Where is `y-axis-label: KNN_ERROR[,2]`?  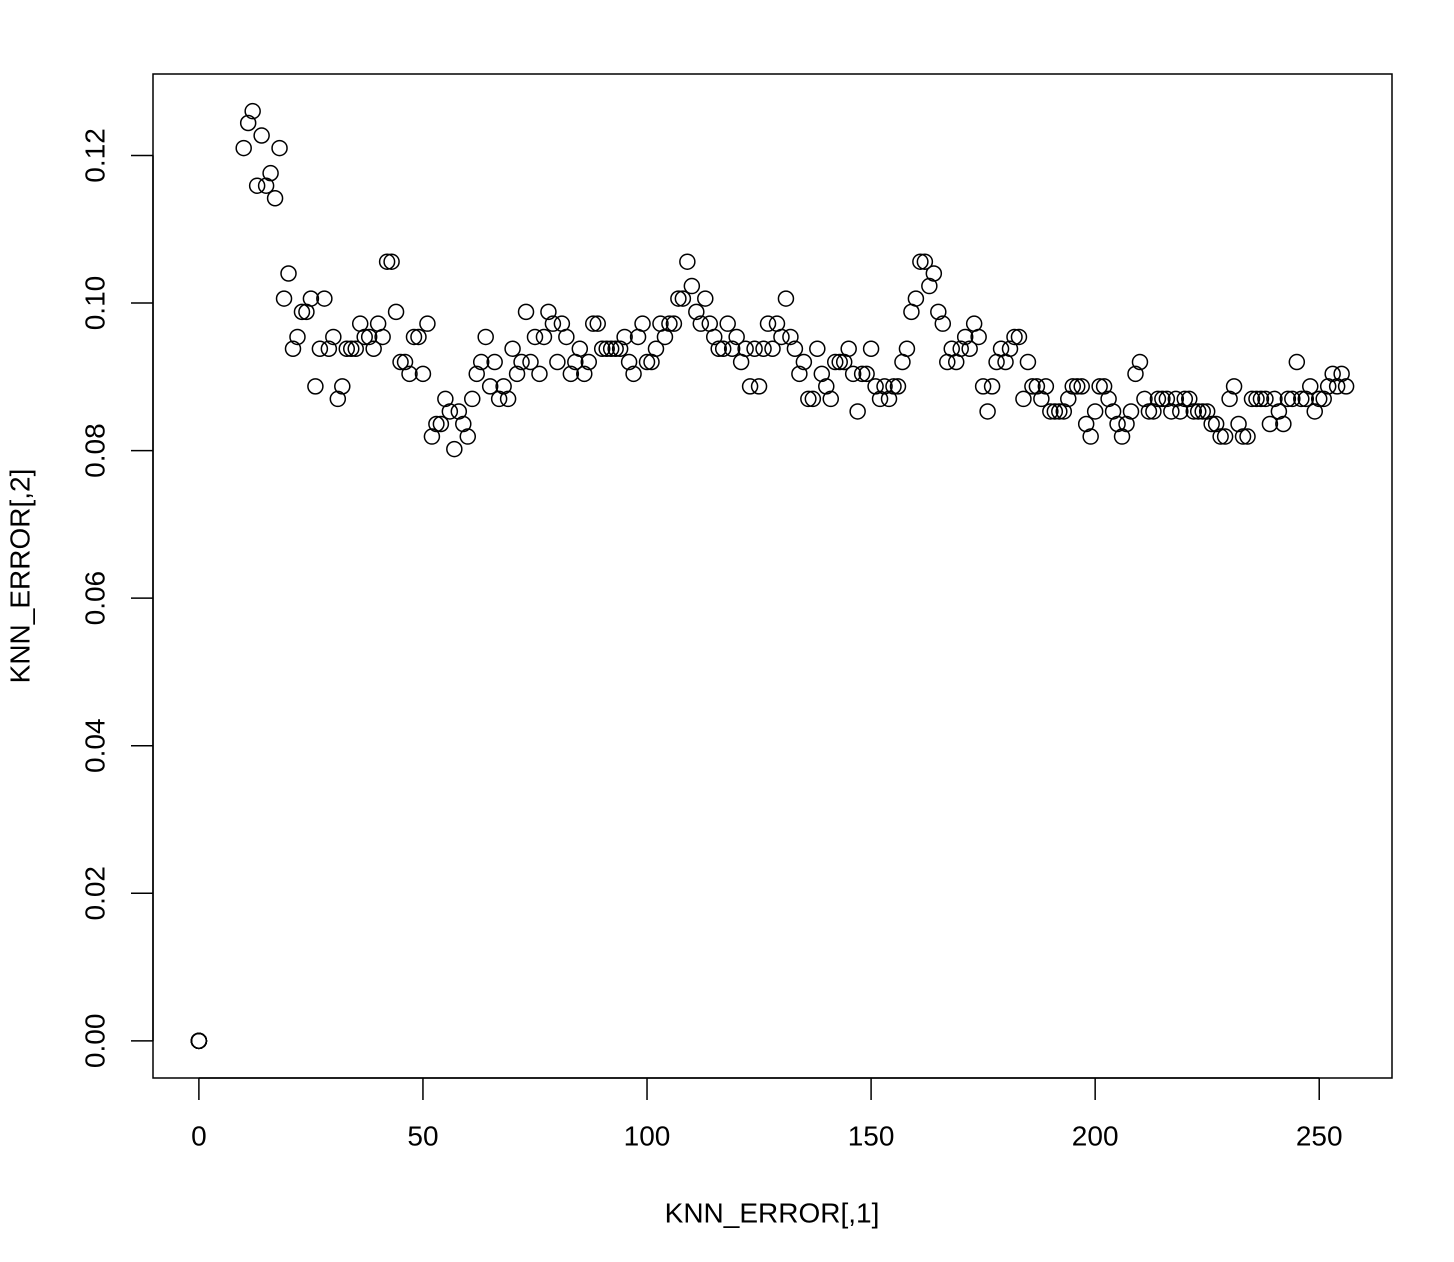 y-axis-label: KNN_ERROR[,2] is located at coordinates (19, 576).